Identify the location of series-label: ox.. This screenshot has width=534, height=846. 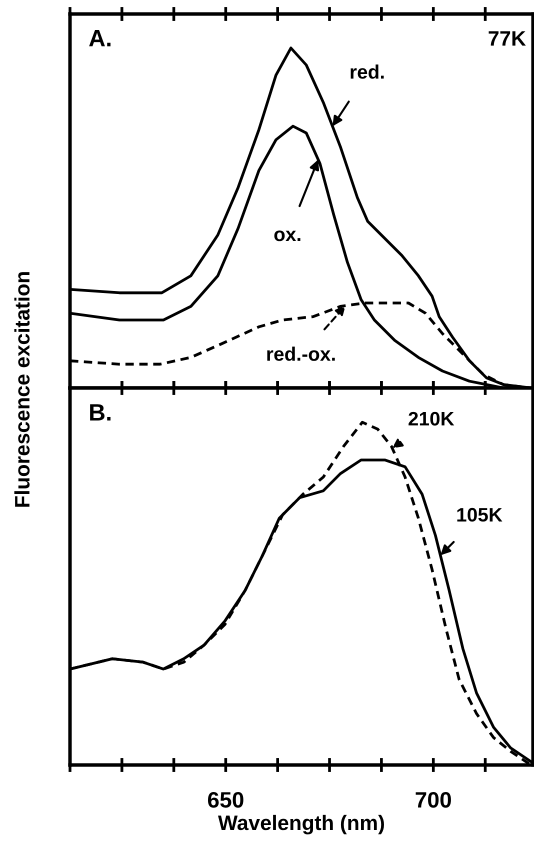
(287, 236).